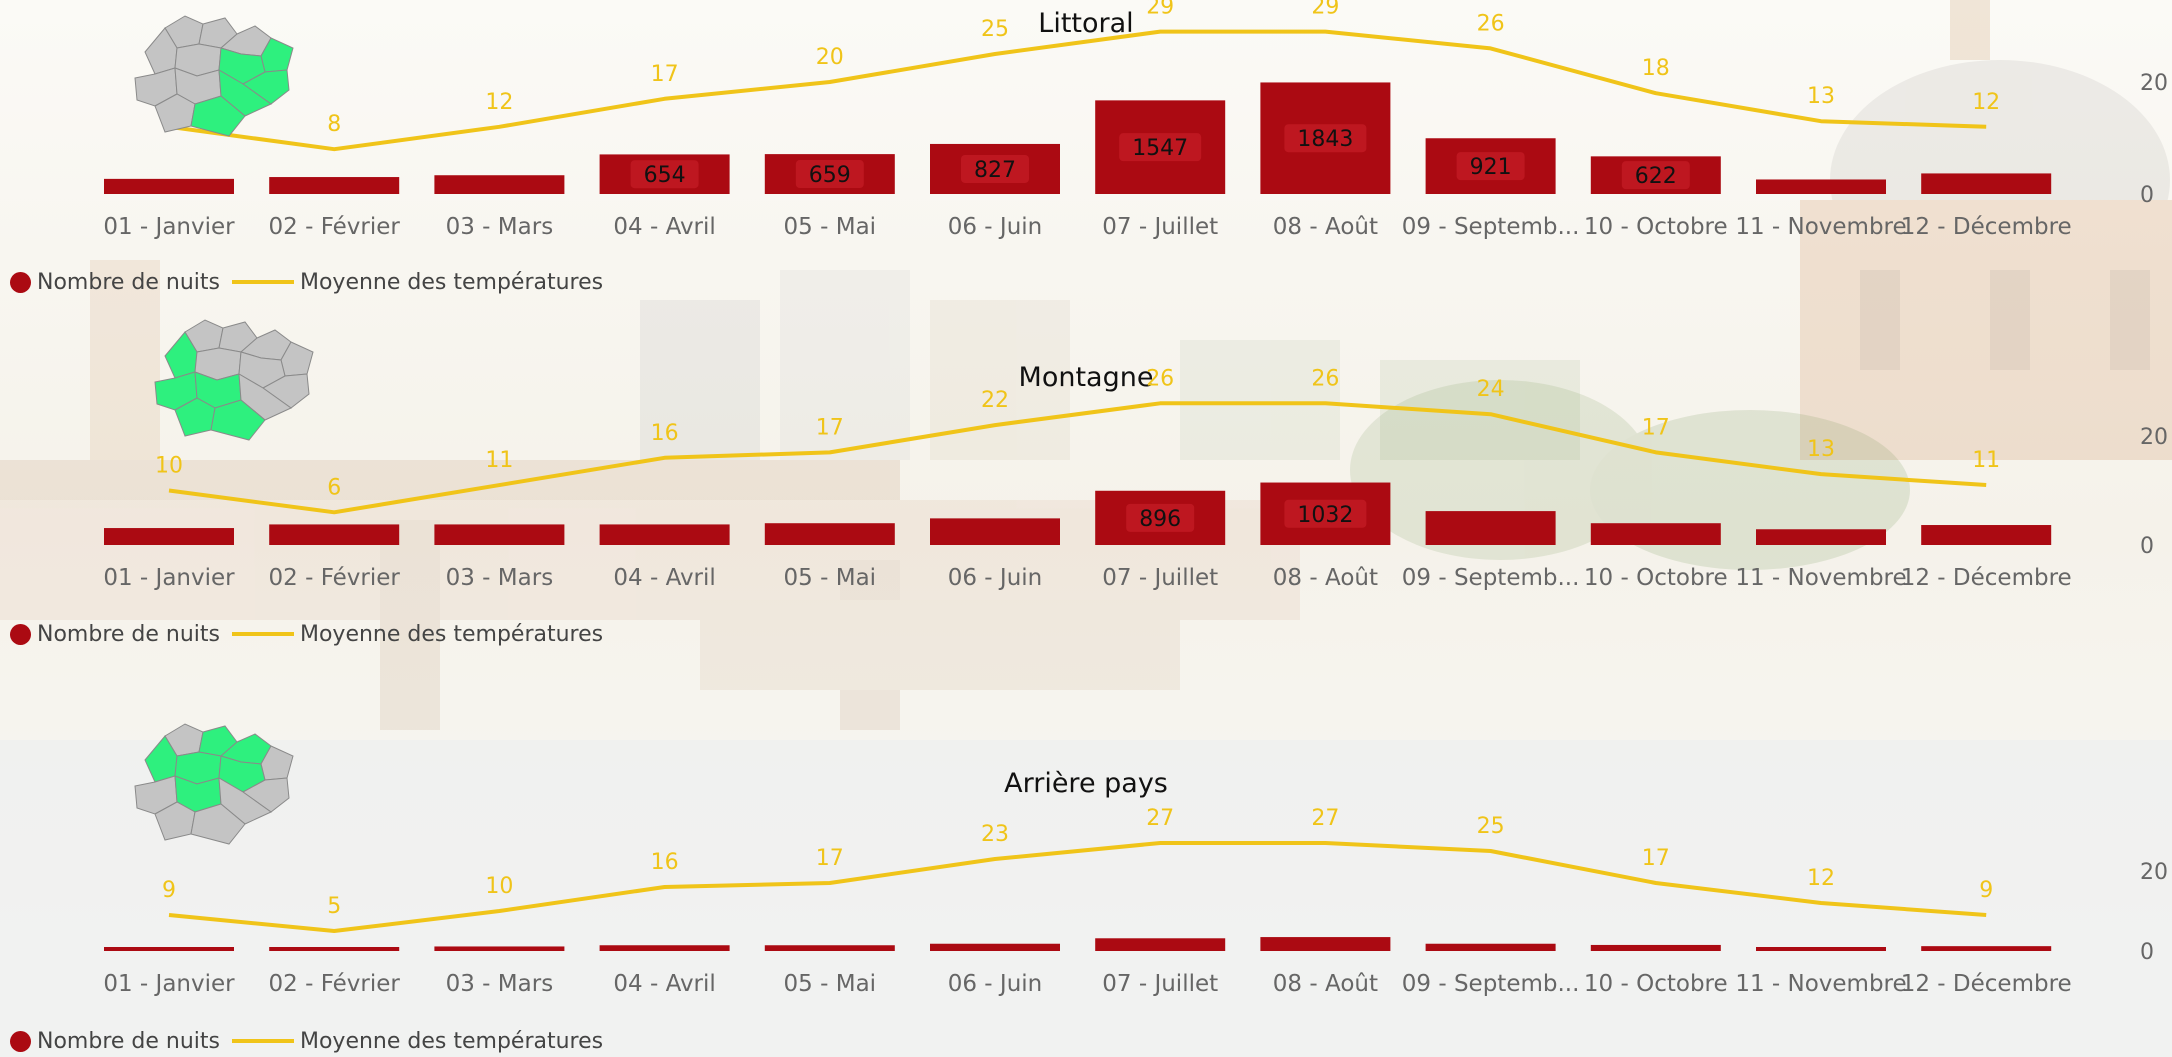  I want to click on x-tick-label: 06 - Juin, so click(995, 227).